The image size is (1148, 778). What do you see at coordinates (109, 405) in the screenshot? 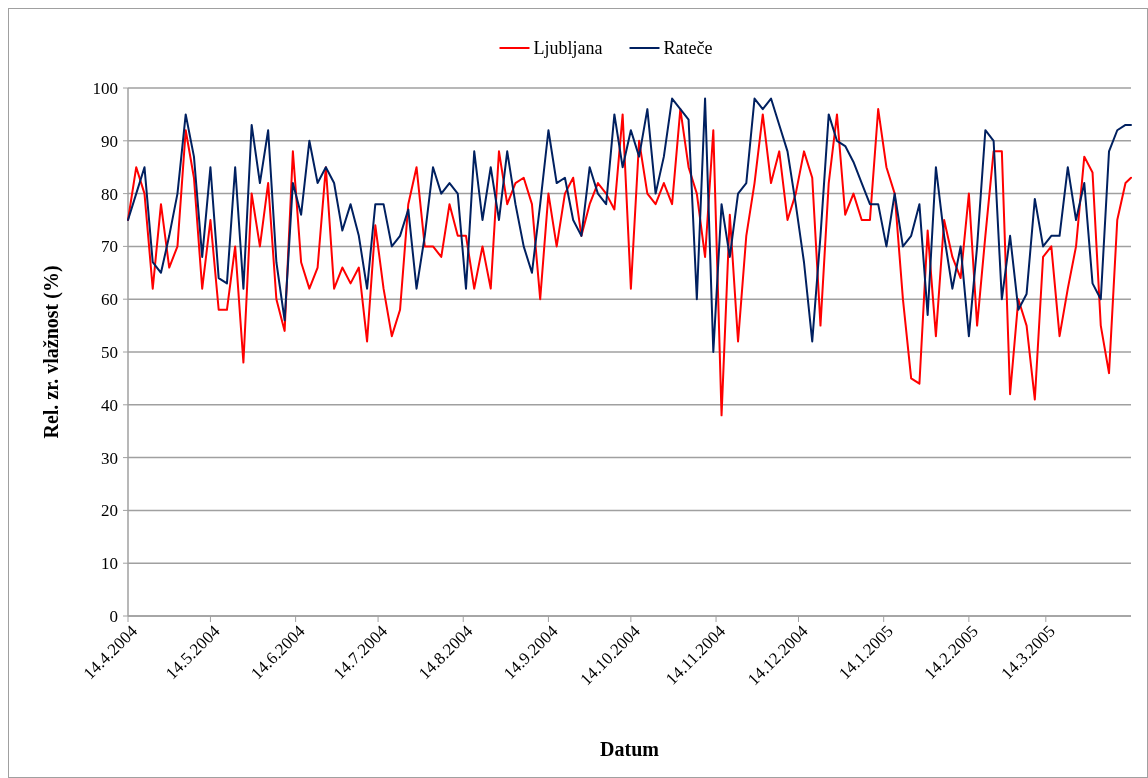
I see `y-tick-label: 40` at bounding box center [109, 405].